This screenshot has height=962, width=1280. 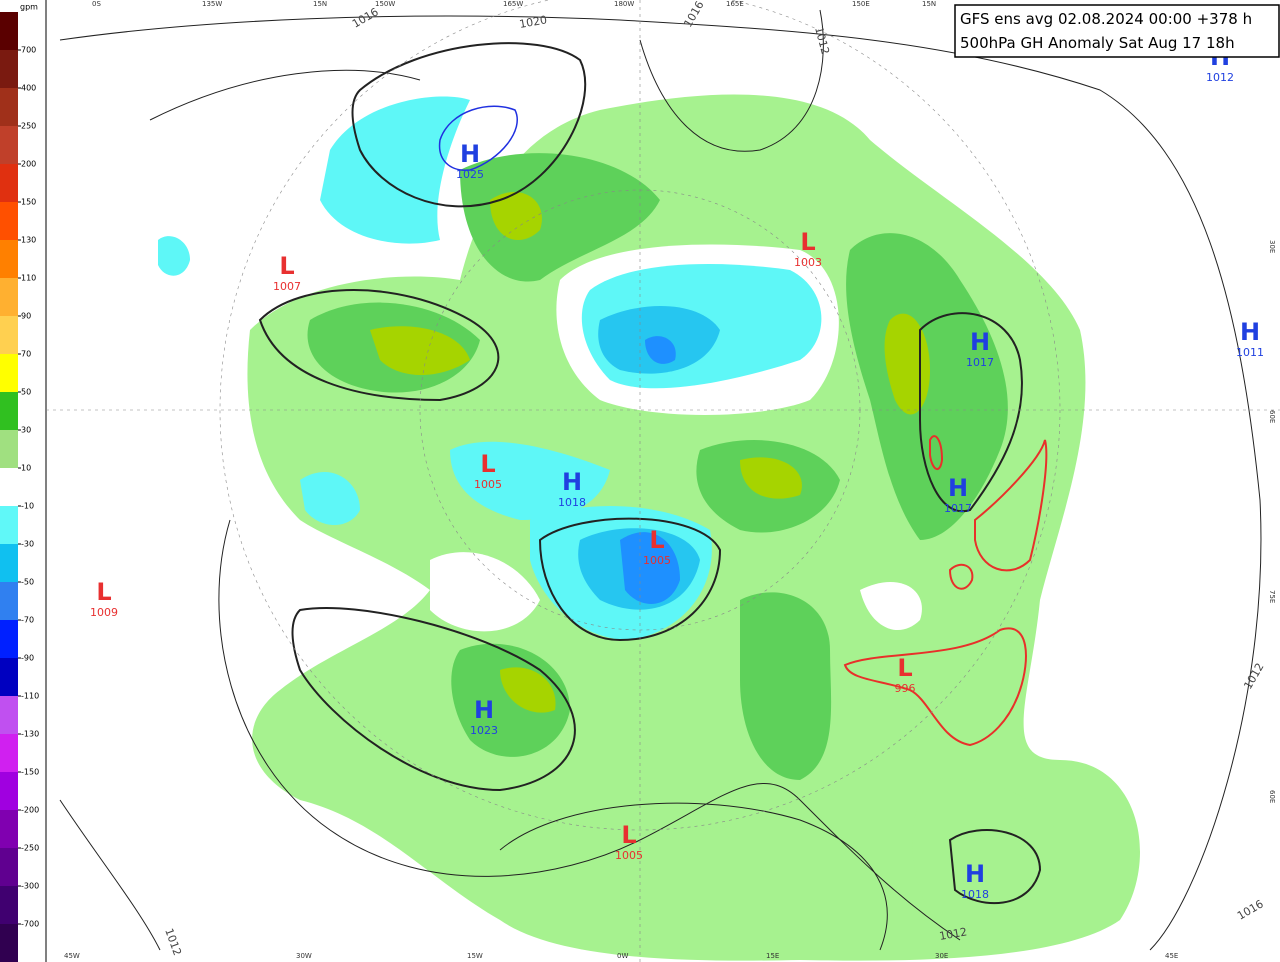 What do you see at coordinates (735, 4) in the screenshot?
I see `edge-label: 165E` at bounding box center [735, 4].